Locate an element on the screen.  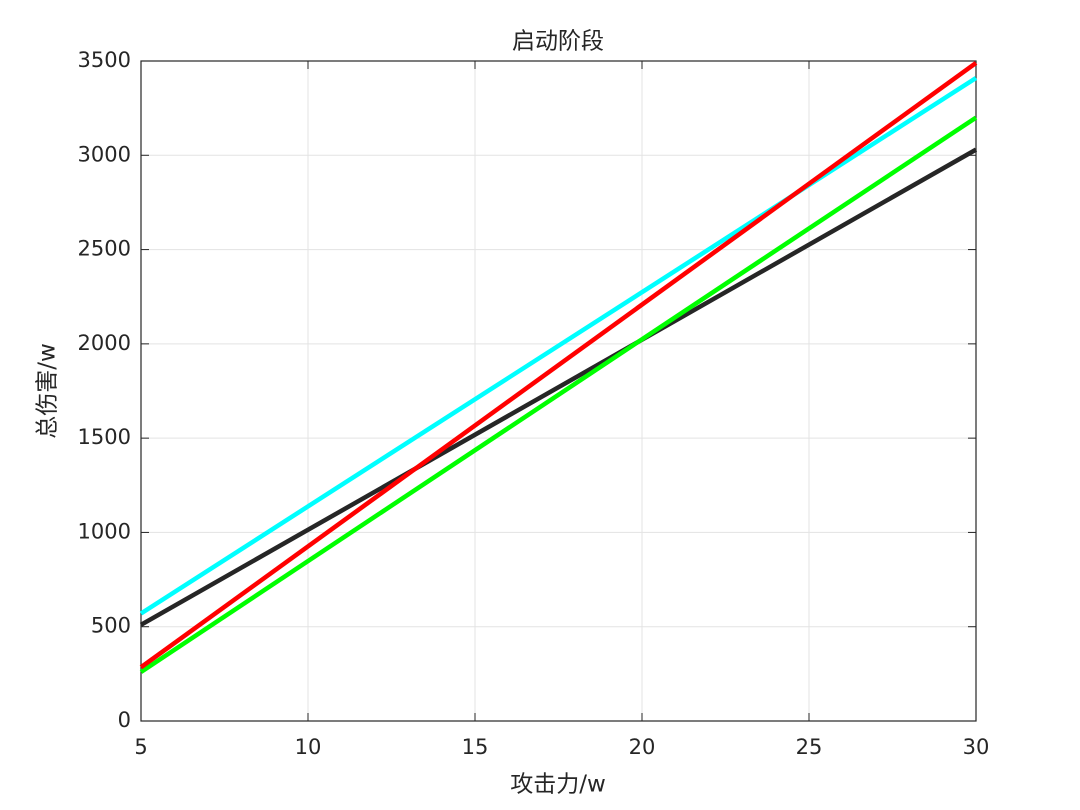
y-tick-label: 3000 is located at coordinates (104, 154).